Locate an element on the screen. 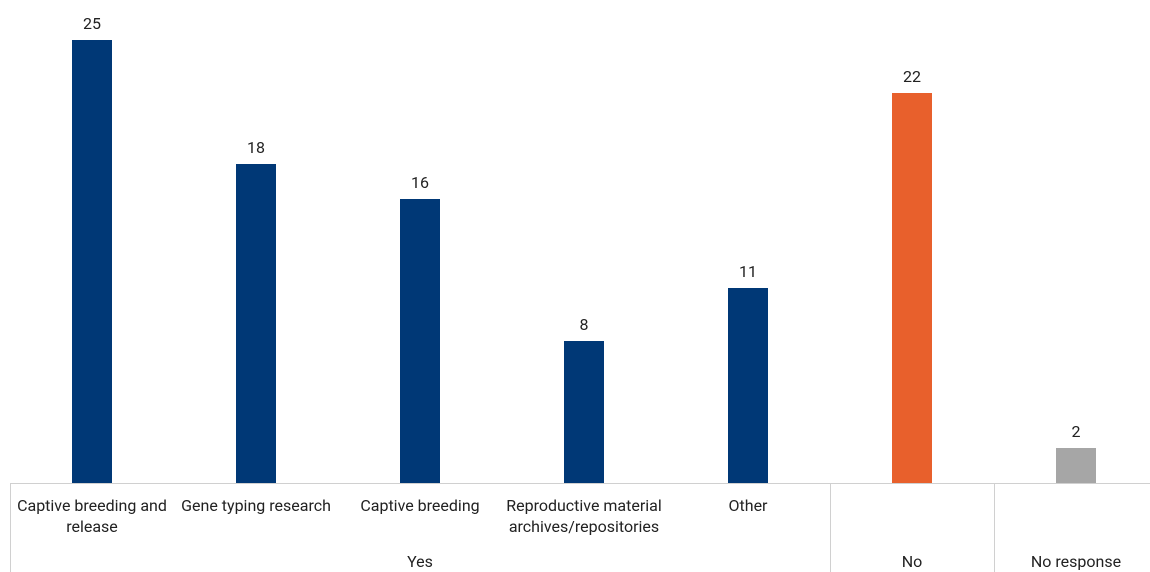 This screenshot has height=572, width=1150. value-label: 8 is located at coordinates (584, 325).